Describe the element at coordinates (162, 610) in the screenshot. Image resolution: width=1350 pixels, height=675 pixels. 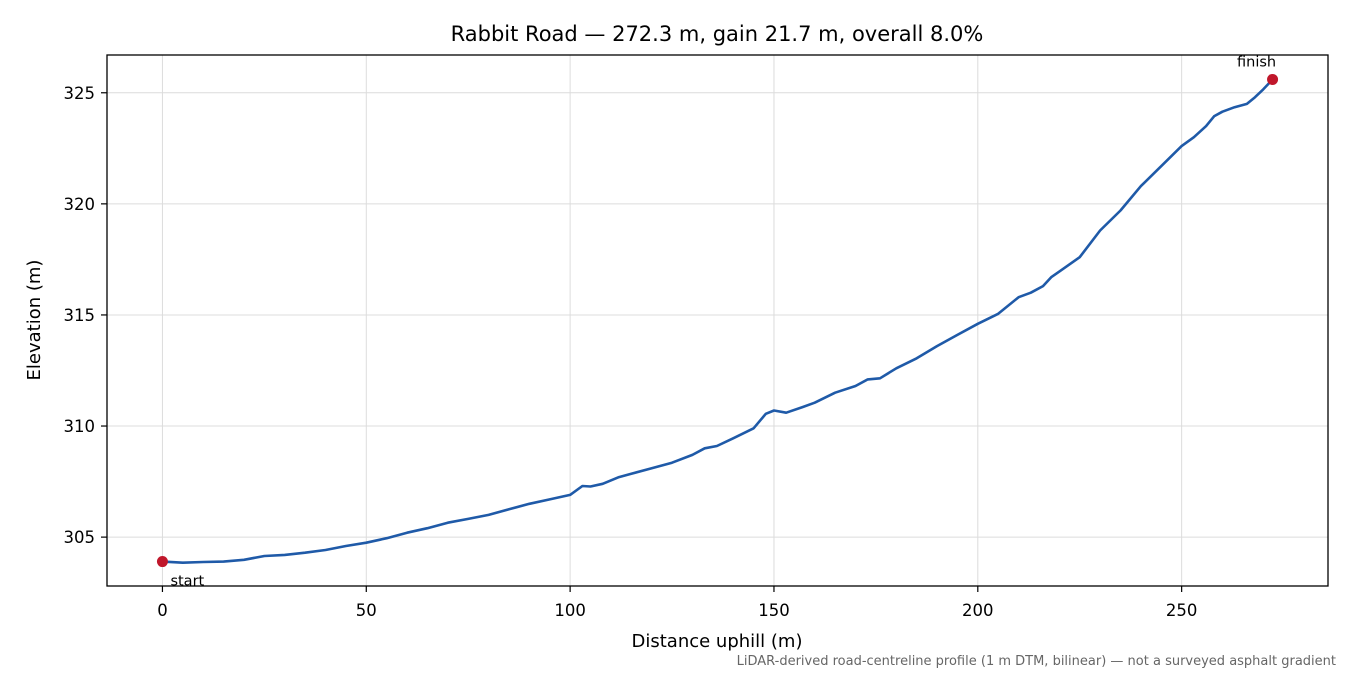
I see `x-tick-label: 0` at that location.